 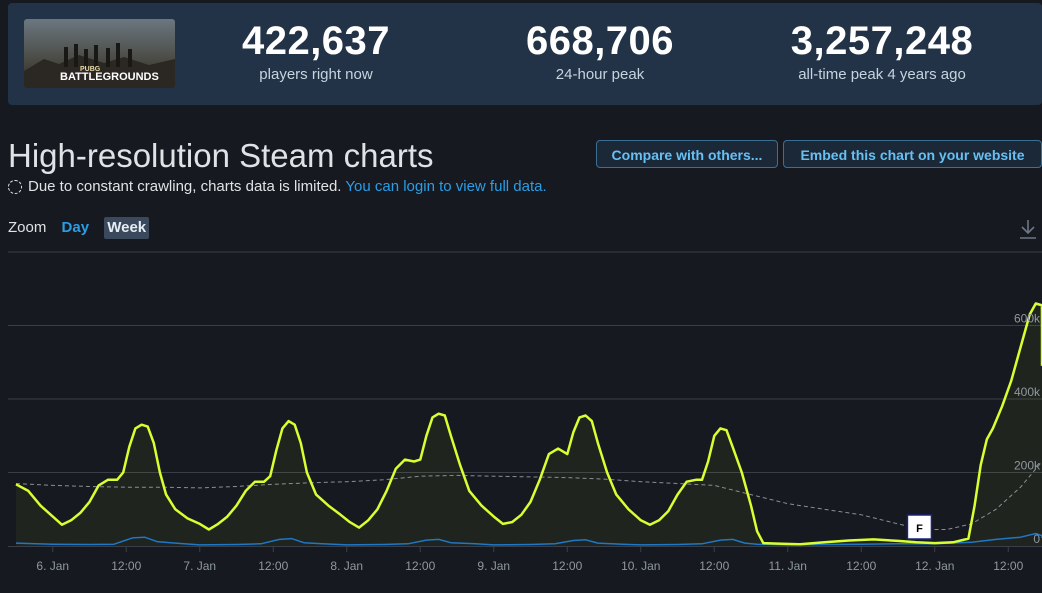 I want to click on x-tick-label-11: 12:00, so click(x=861, y=566).